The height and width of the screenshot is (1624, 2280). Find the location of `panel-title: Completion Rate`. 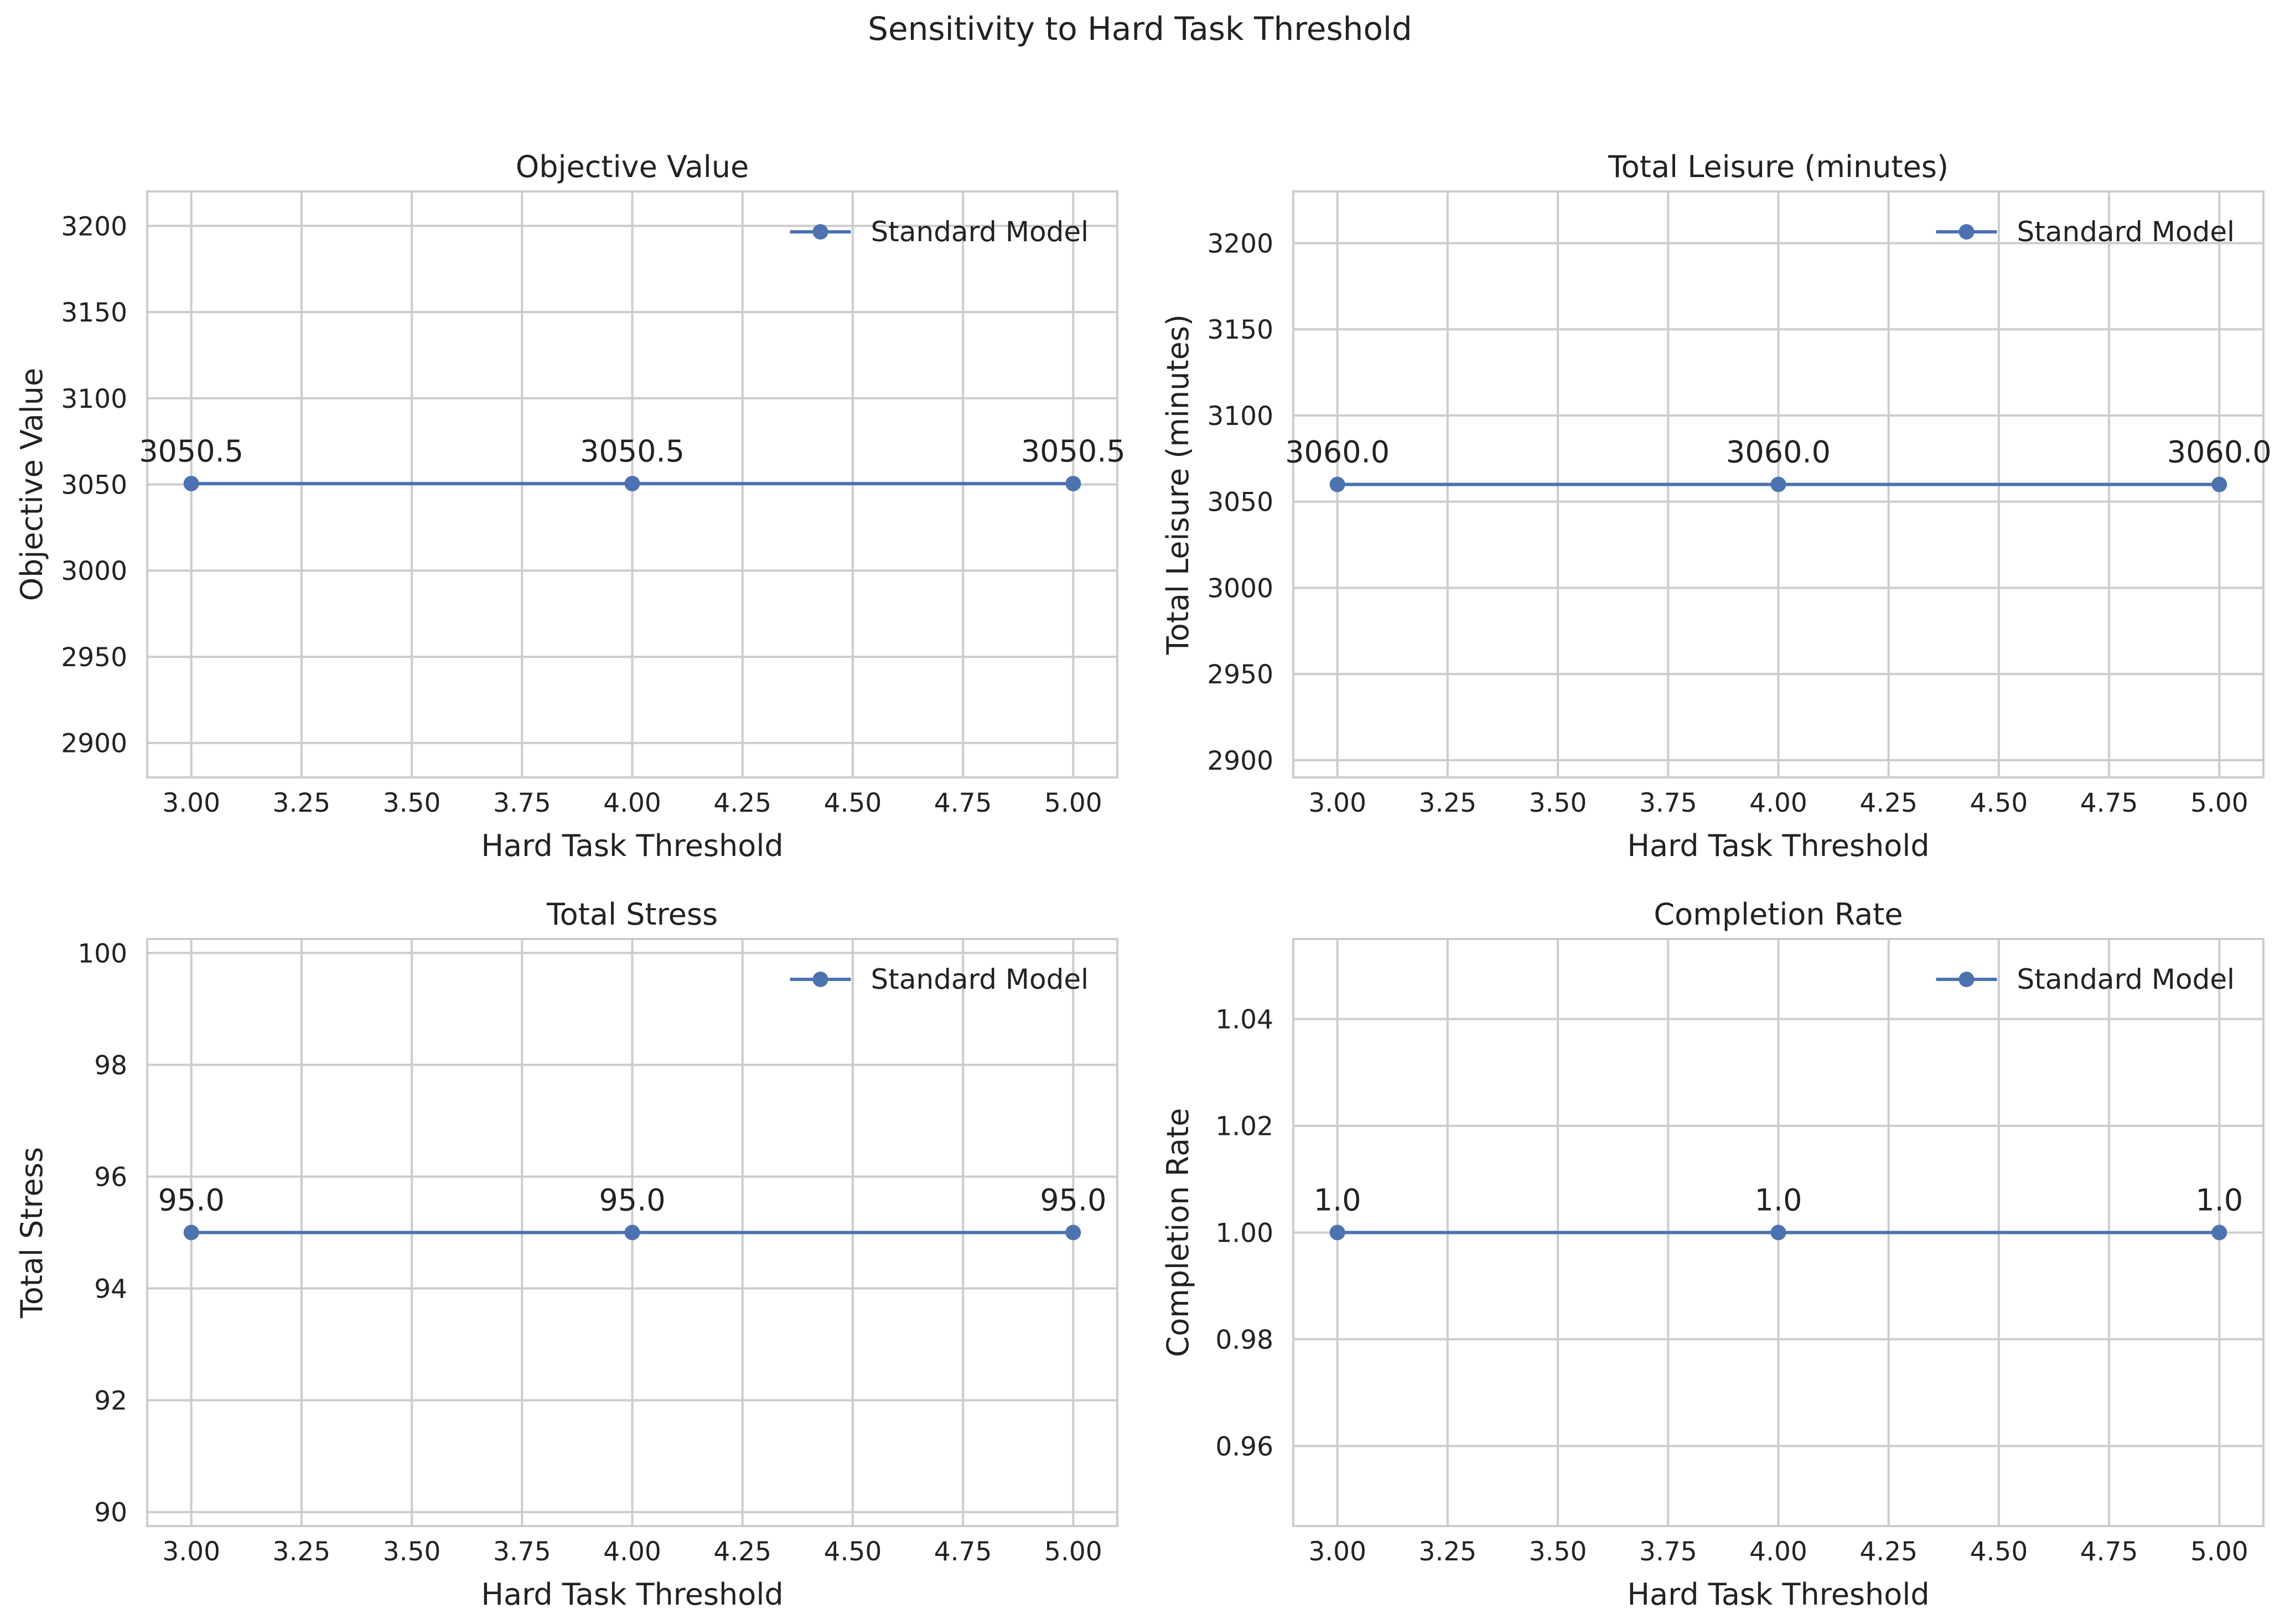

panel-title: Completion Rate is located at coordinates (1778, 915).